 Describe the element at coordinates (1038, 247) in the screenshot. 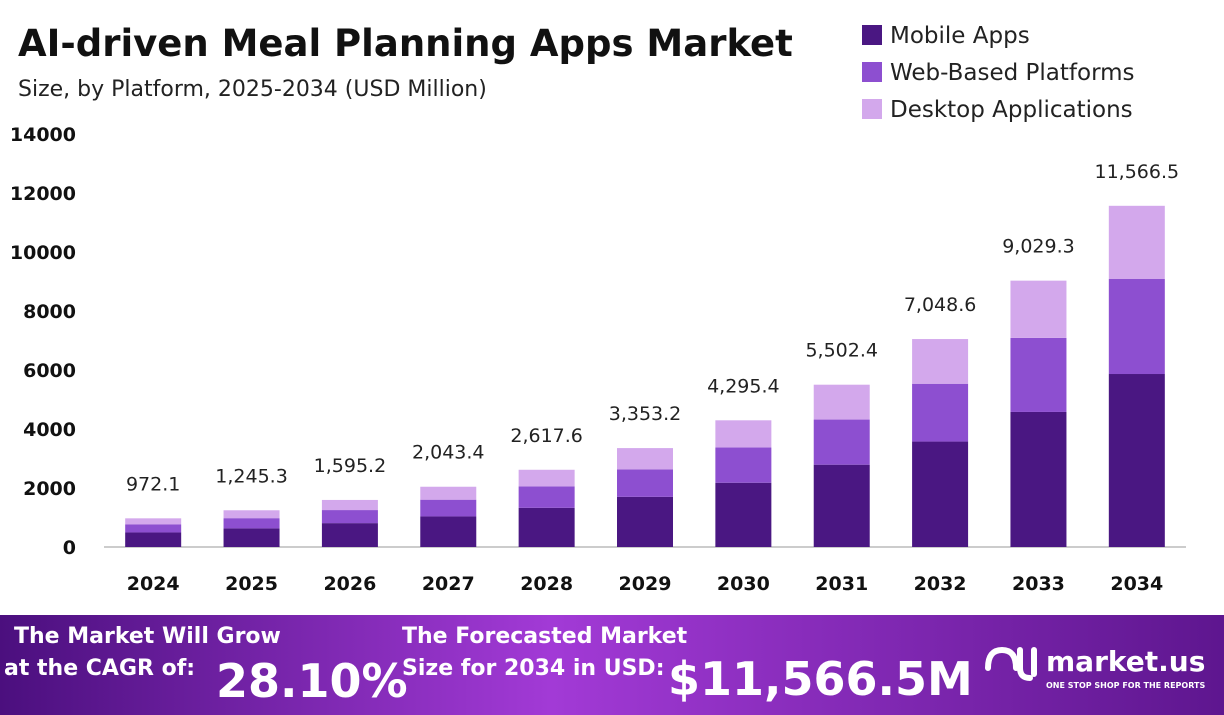

I see `total-label: 9,029.3` at that location.